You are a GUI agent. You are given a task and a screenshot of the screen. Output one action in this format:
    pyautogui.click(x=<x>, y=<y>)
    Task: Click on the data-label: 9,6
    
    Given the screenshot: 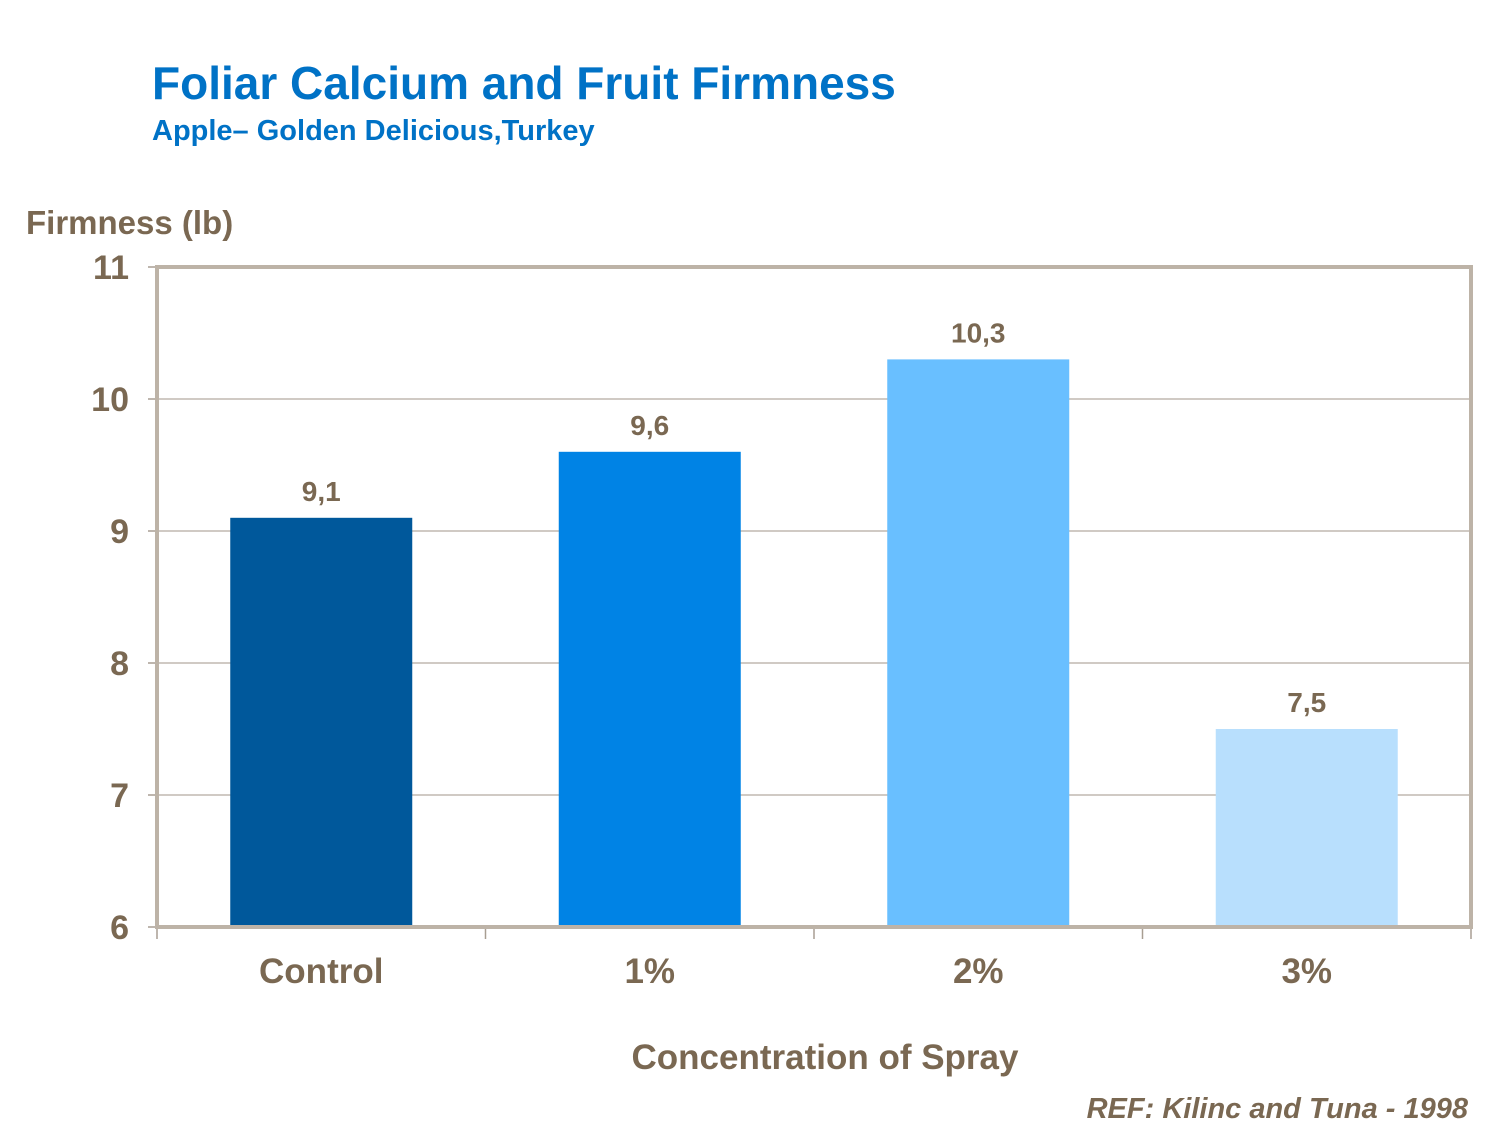 What is the action you would take?
    pyautogui.click(x=649, y=425)
    